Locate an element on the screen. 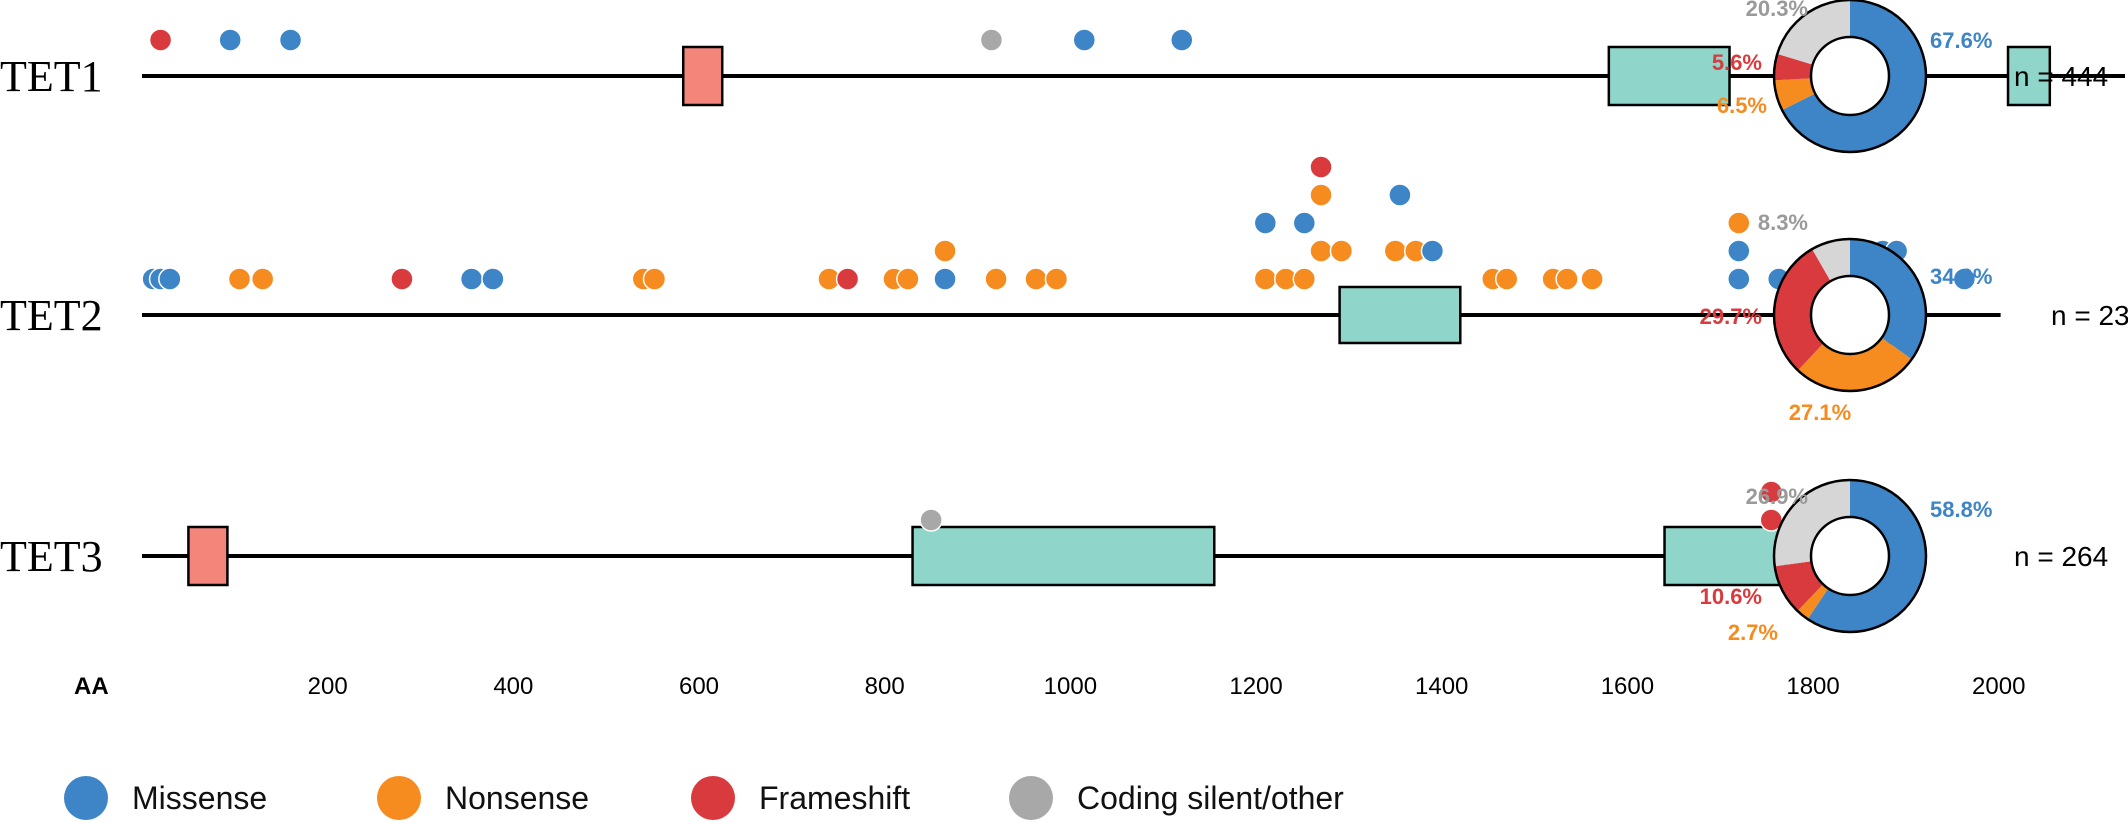  legend-item-silent: Coding silent/other is located at coordinates (1176, 798).